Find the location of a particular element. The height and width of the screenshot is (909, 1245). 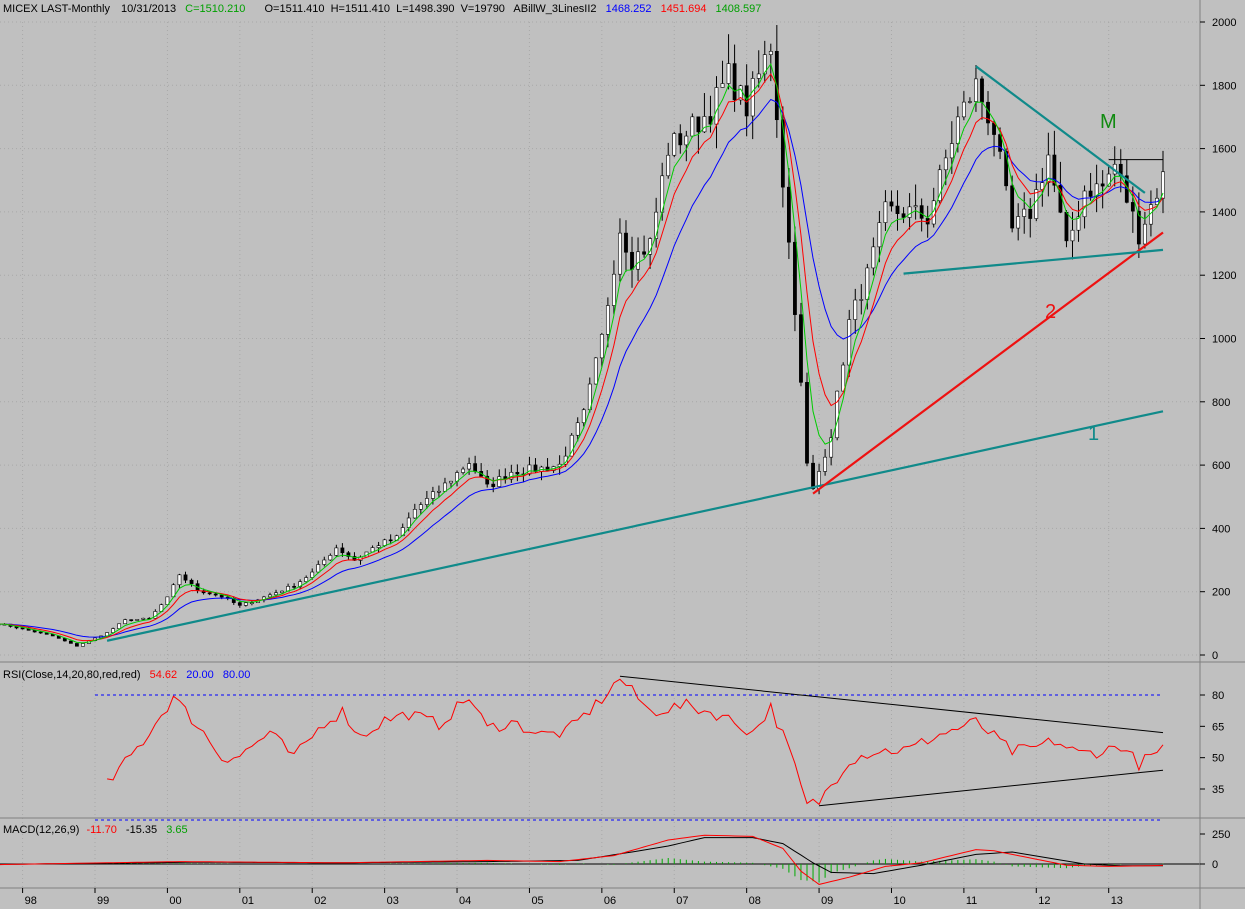

time-tick-label: 09 is located at coordinates (827, 901).